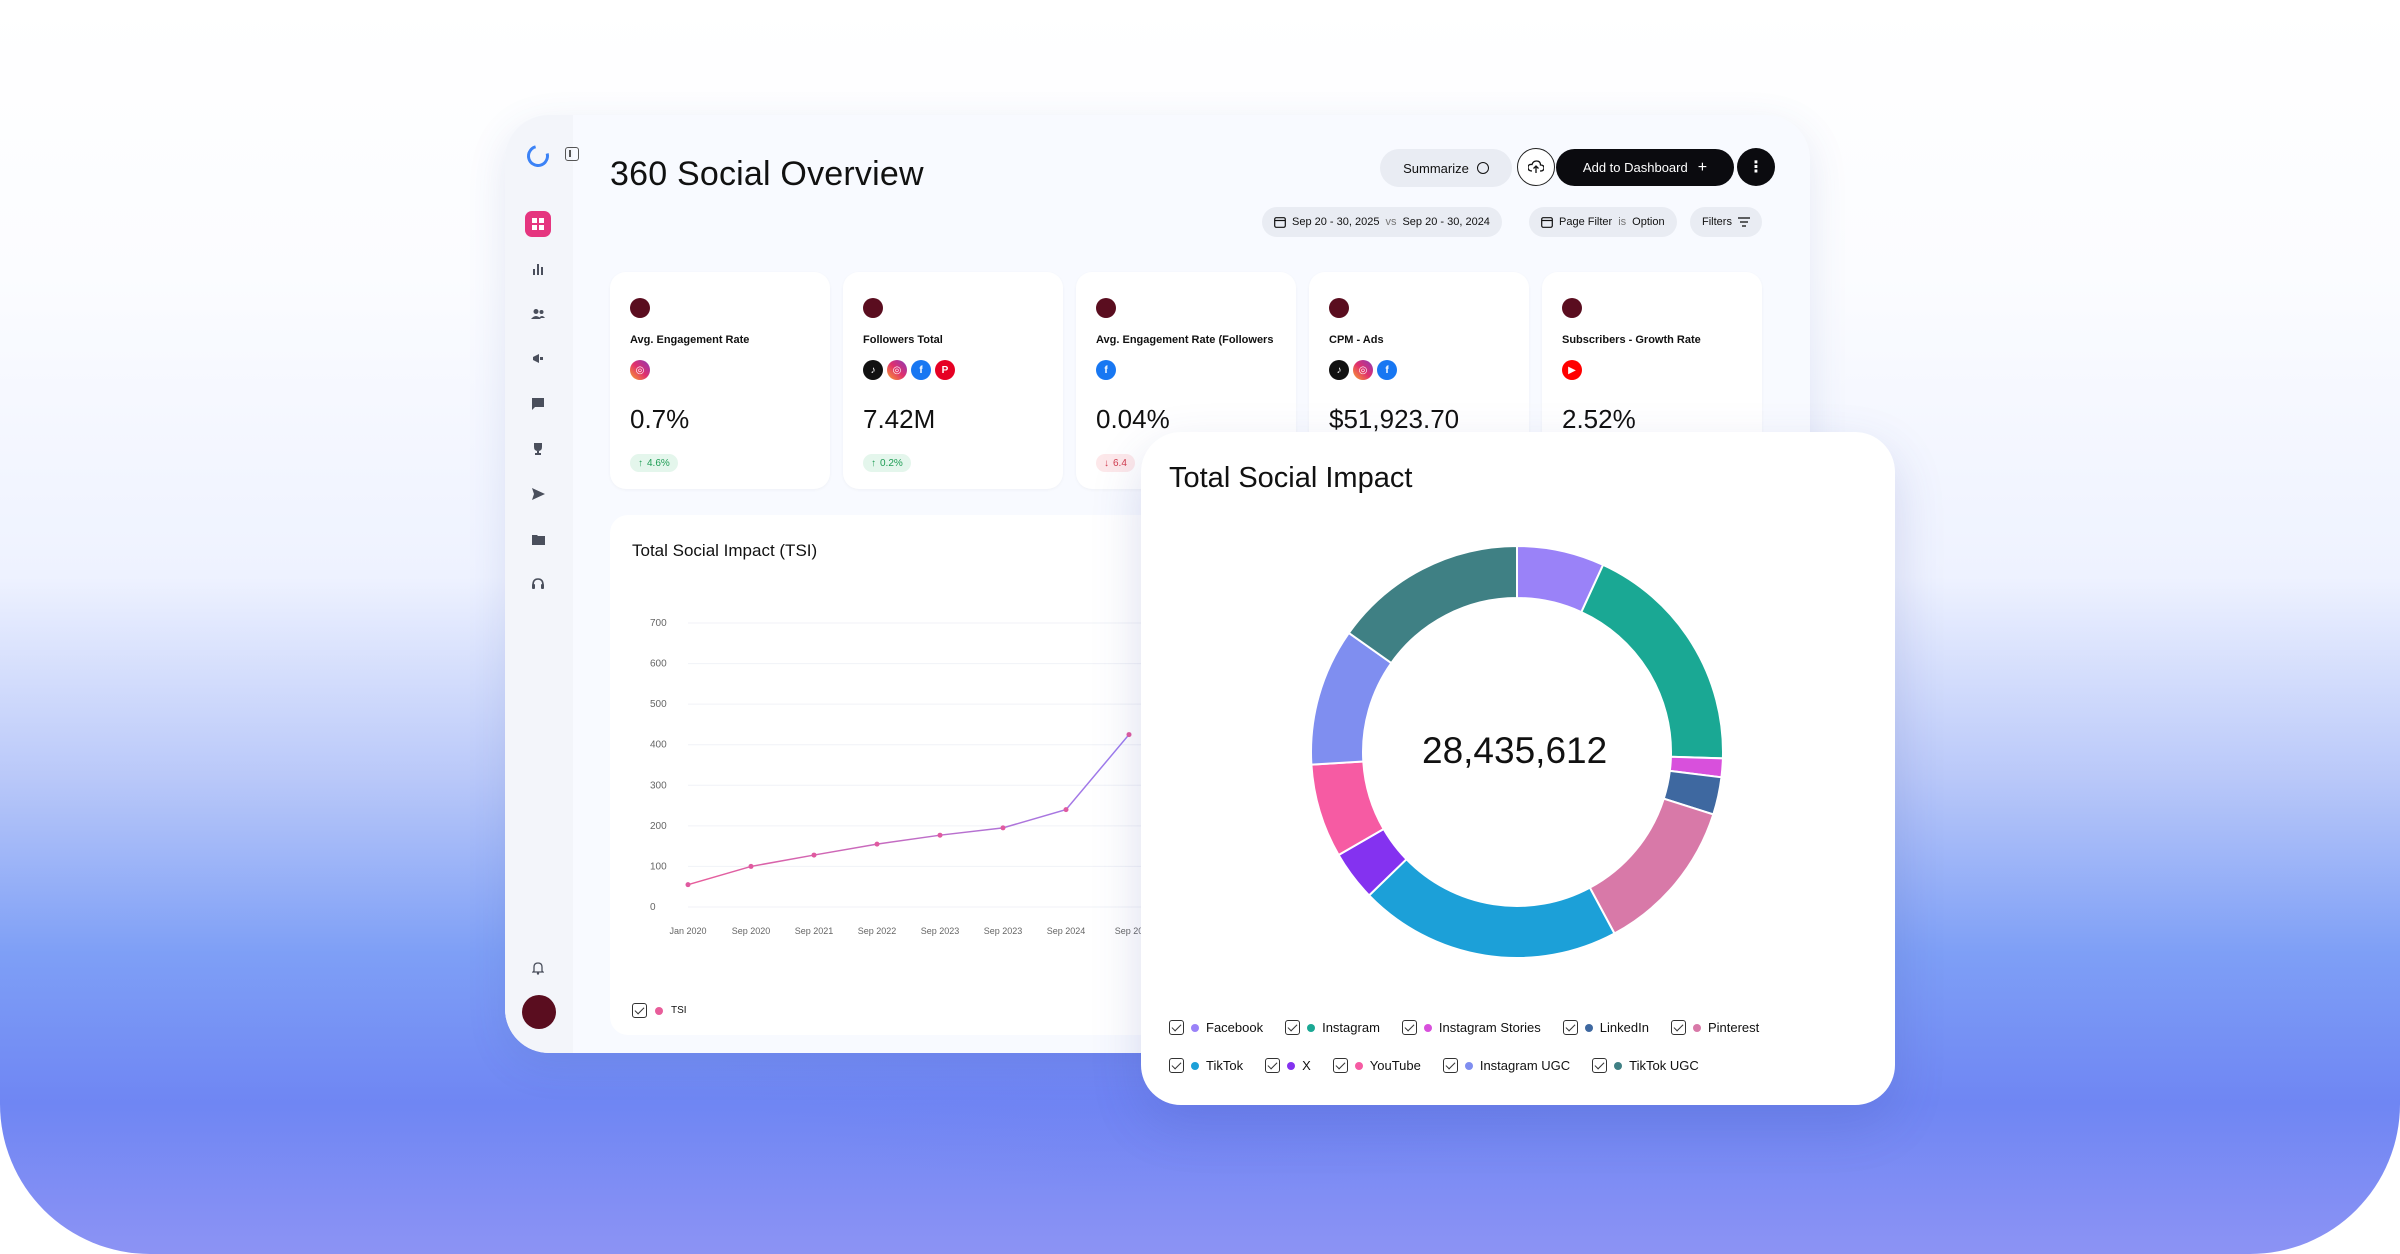 The width and height of the screenshot is (2400, 1254). I want to click on dashboard-icon, so click(538, 224).